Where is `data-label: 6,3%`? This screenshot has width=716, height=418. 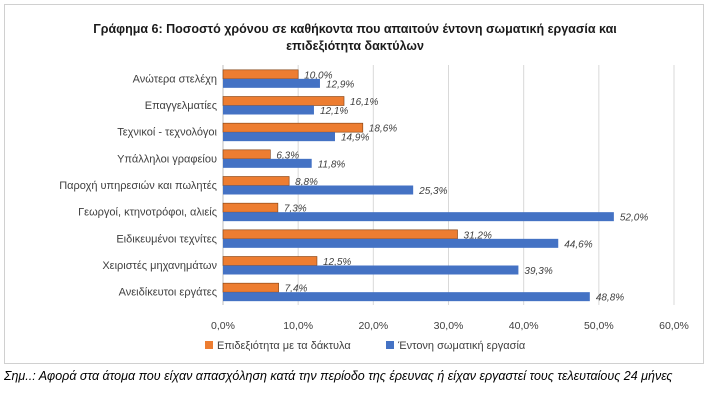 data-label: 6,3% is located at coordinates (287, 155).